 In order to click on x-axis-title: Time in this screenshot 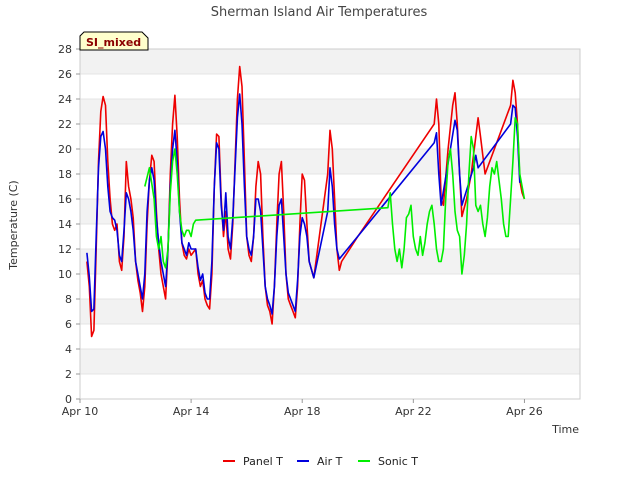, I will do `click(565, 429)`.